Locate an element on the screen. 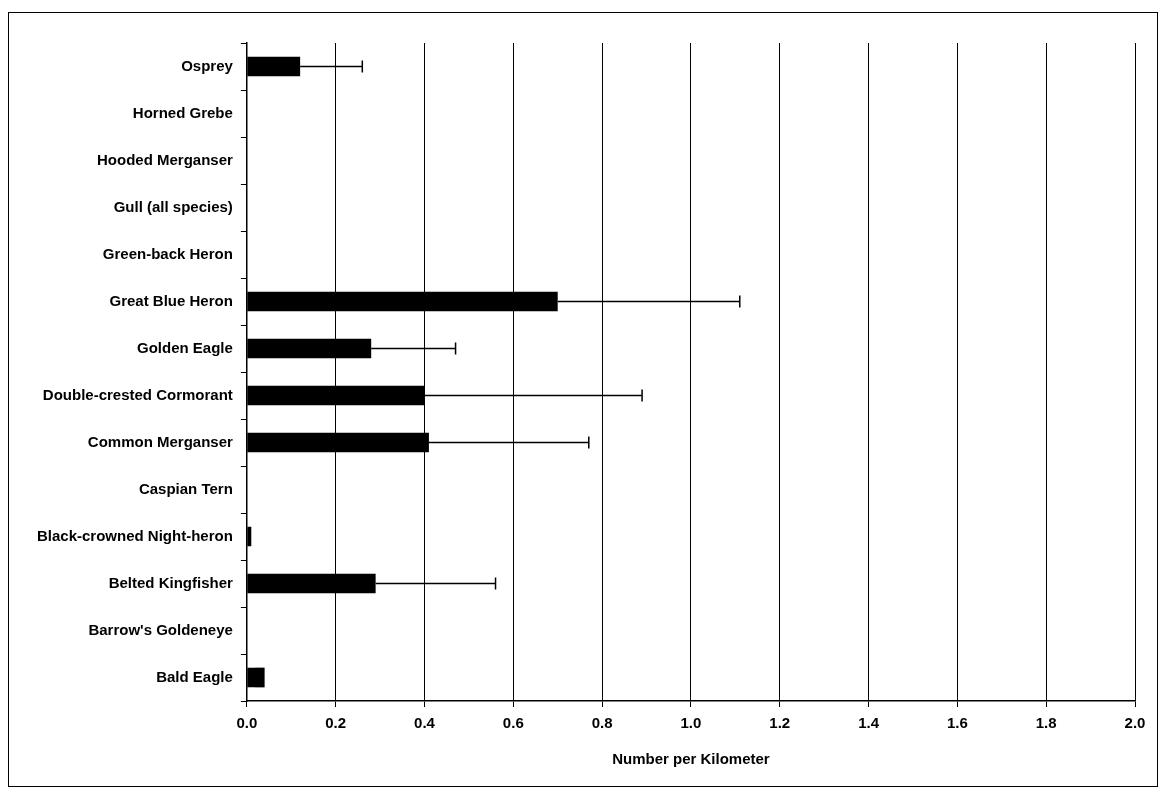 This screenshot has width=1167, height=797. y-tick-label: Great Blue Heron is located at coordinates (171, 300).